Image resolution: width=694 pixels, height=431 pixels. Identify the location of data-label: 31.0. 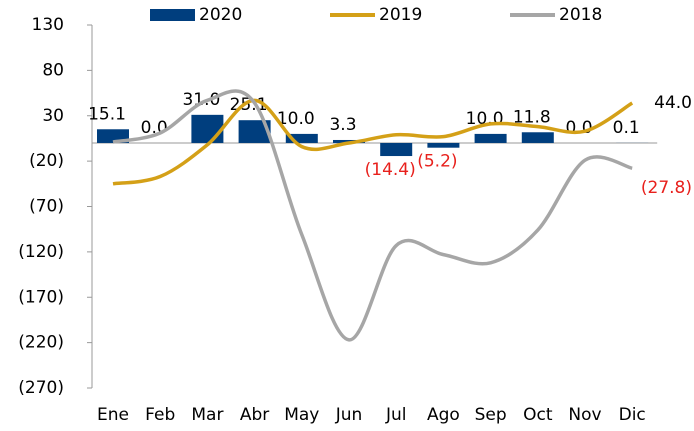
(201, 100).